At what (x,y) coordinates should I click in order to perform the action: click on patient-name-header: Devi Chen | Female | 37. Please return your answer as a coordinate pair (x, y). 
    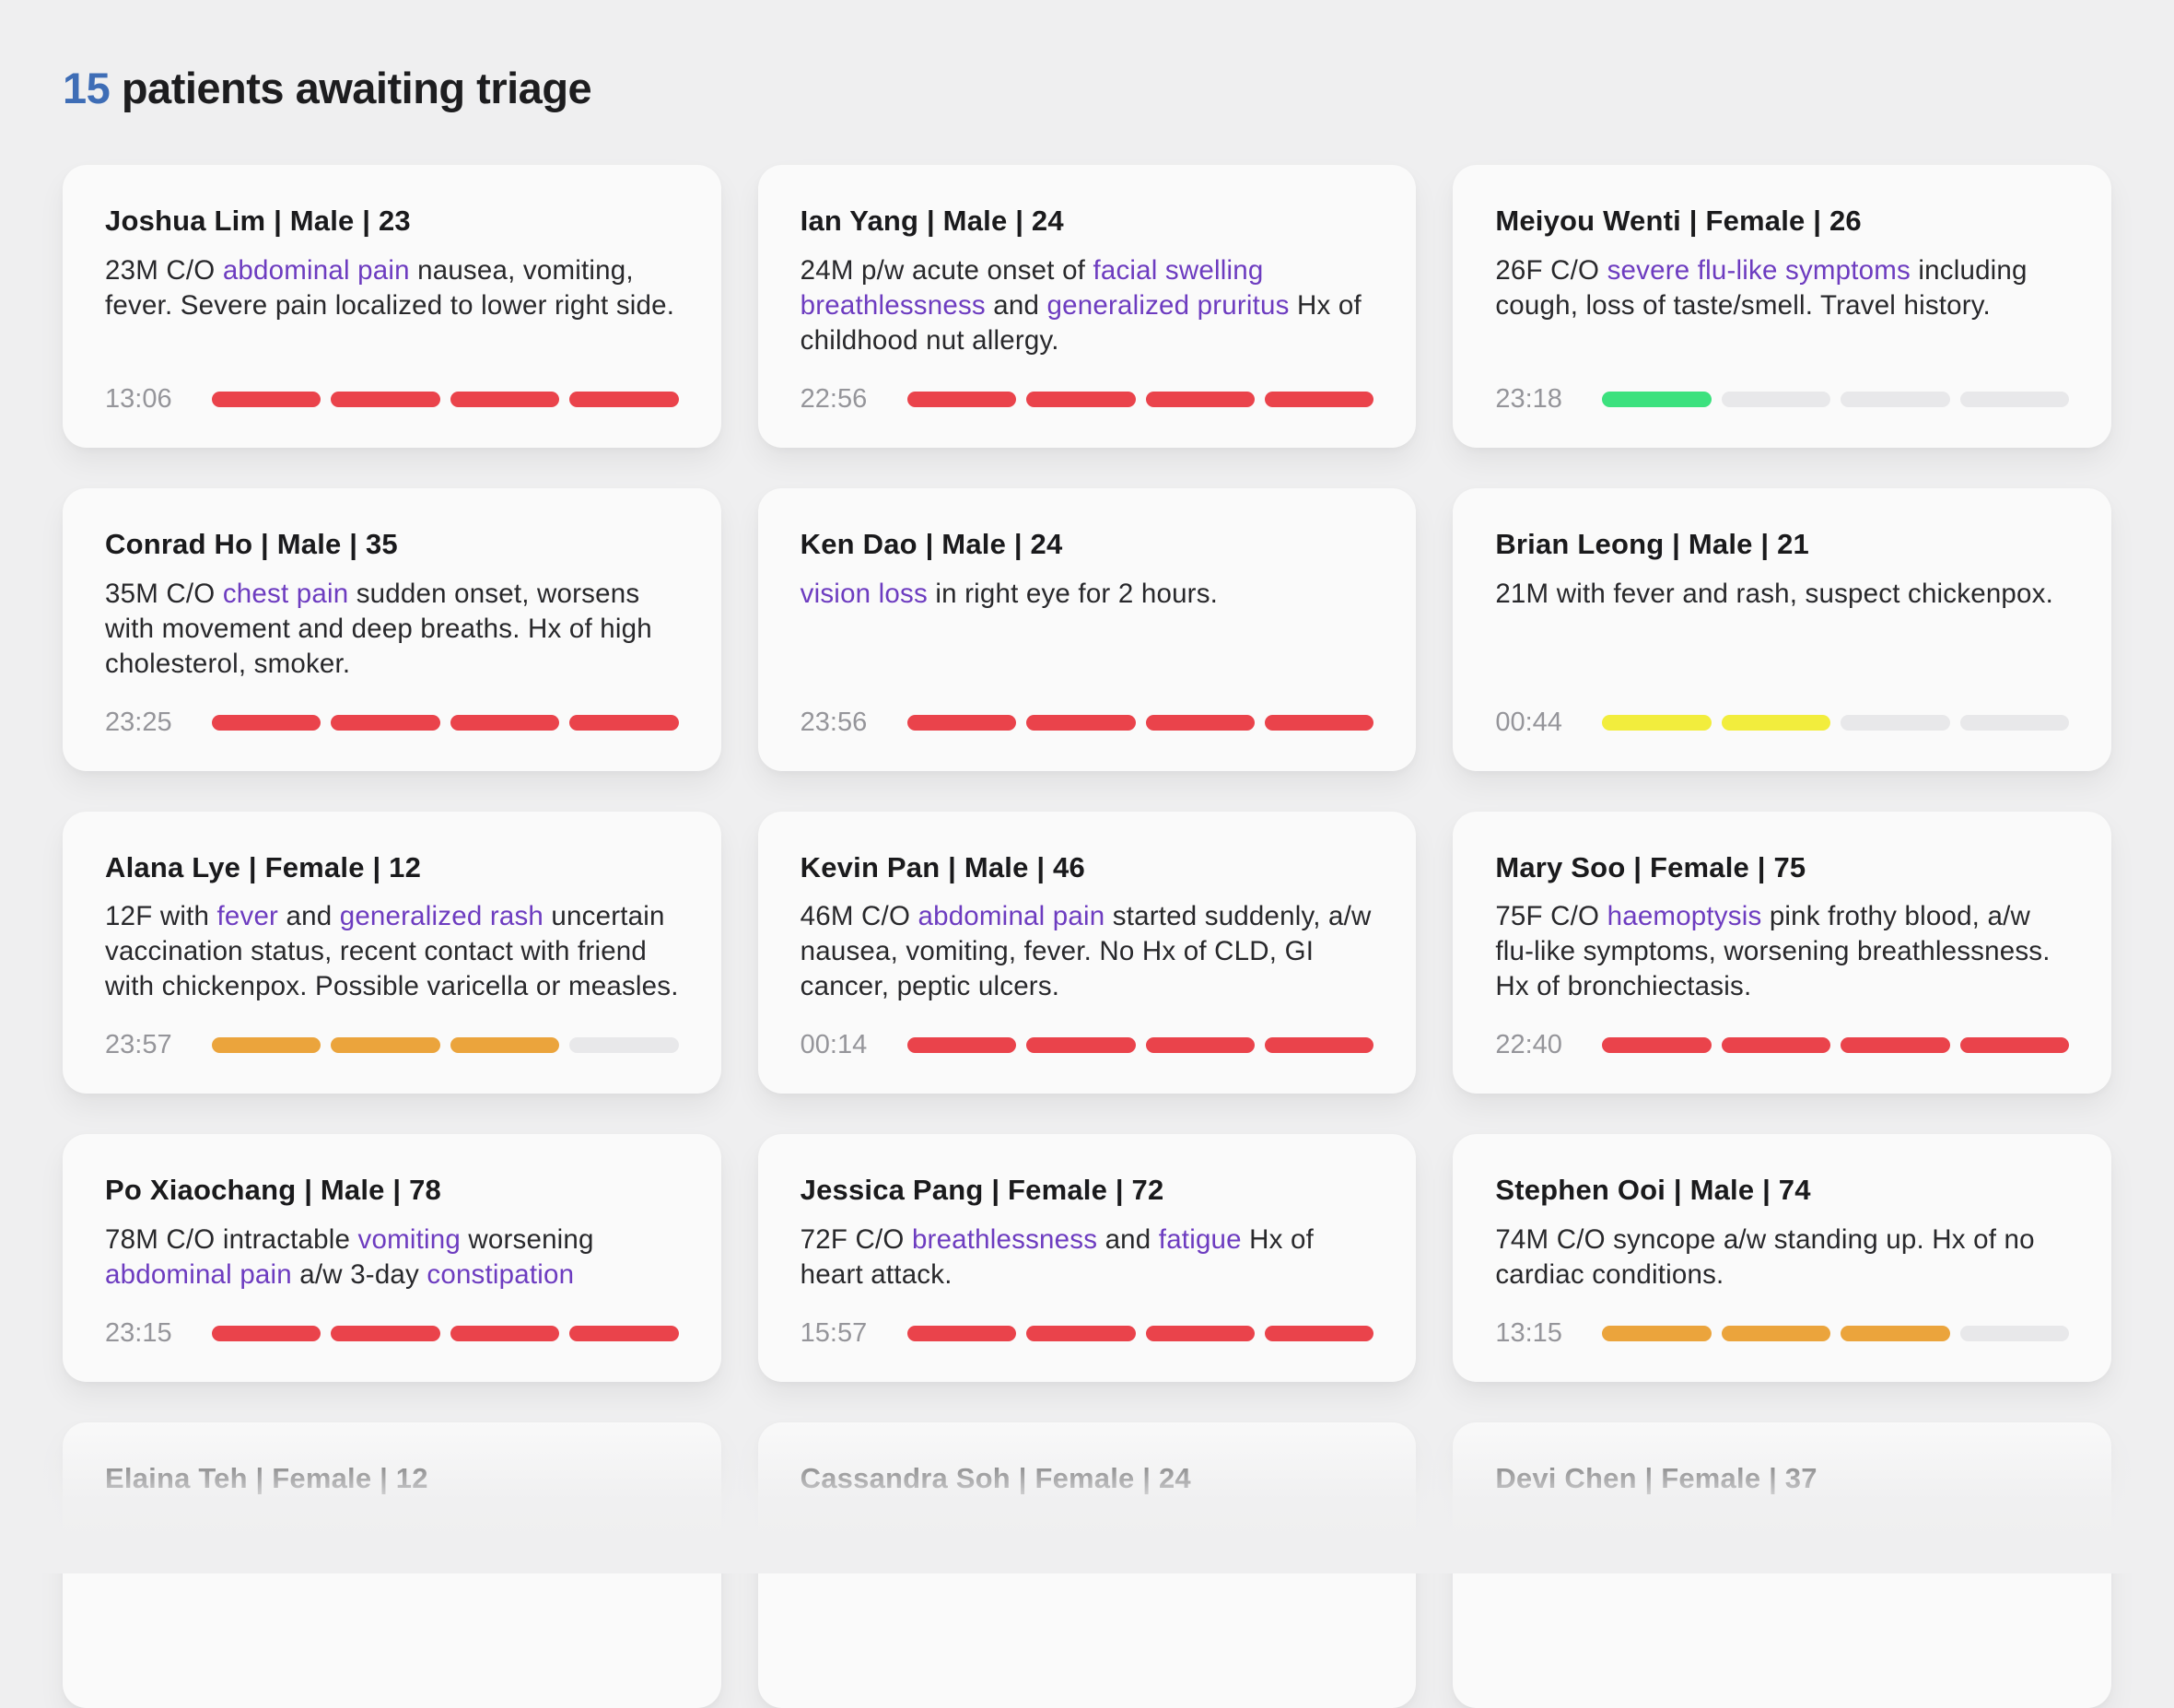
    Looking at the image, I should click on (1656, 1478).